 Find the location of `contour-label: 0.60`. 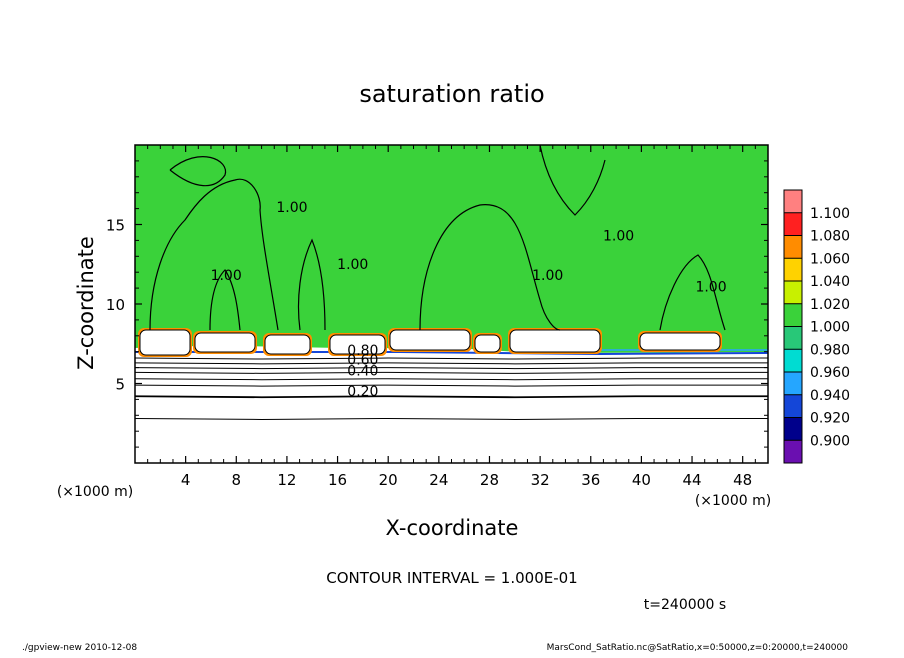

contour-label: 0.60 is located at coordinates (362, 360).